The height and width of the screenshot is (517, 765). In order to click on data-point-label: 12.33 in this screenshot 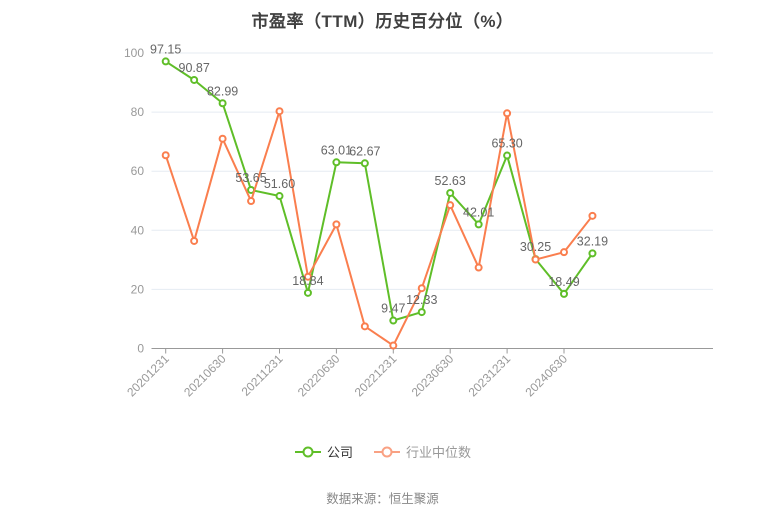, I will do `click(421, 300)`.